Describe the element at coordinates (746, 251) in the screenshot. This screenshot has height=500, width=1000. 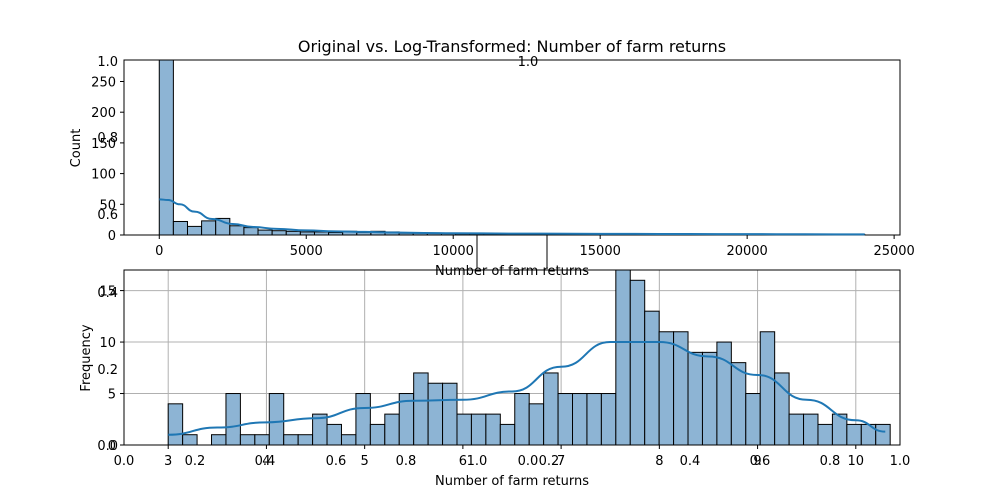
I see `x-tick-label: 20000` at that location.